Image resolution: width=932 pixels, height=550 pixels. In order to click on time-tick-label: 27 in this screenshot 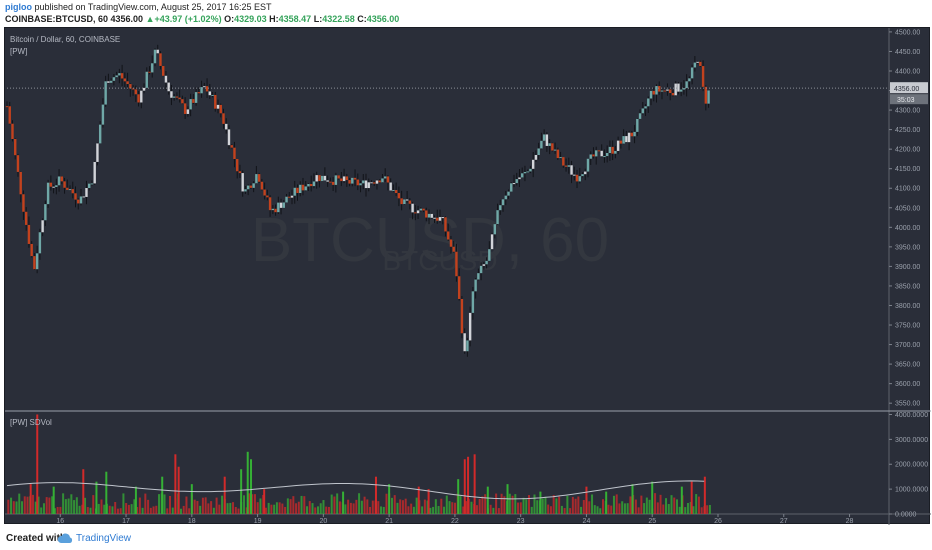, I will do `click(784, 521)`.